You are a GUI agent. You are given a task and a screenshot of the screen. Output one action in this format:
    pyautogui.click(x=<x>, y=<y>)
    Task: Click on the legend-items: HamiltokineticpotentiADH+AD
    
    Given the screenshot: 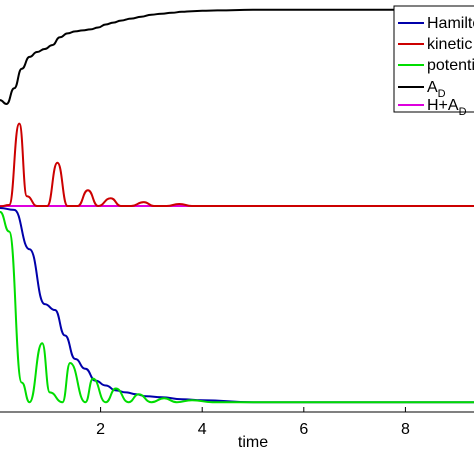 What is the action you would take?
    pyautogui.click(x=436, y=66)
    